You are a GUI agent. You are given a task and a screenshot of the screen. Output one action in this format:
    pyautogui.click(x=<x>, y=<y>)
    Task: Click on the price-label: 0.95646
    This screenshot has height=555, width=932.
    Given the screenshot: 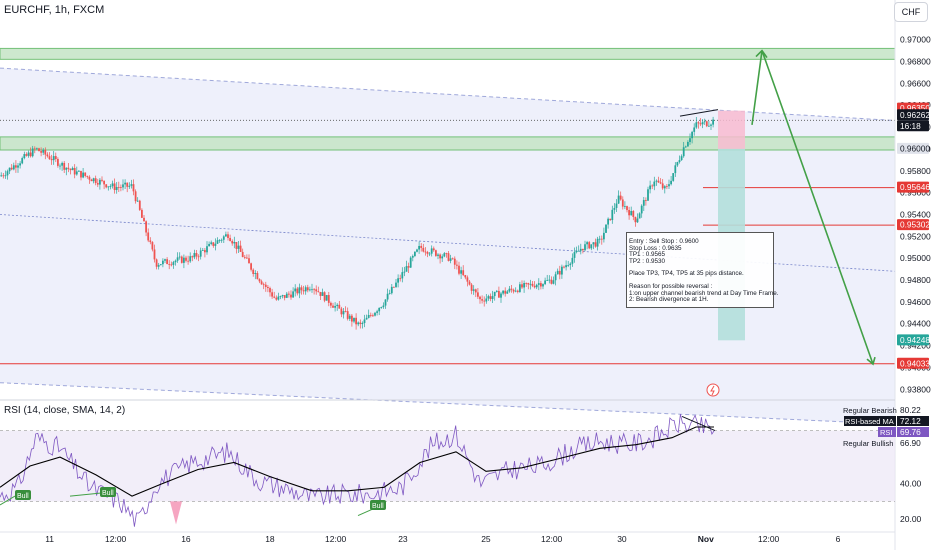 What is the action you would take?
    pyautogui.click(x=915, y=187)
    